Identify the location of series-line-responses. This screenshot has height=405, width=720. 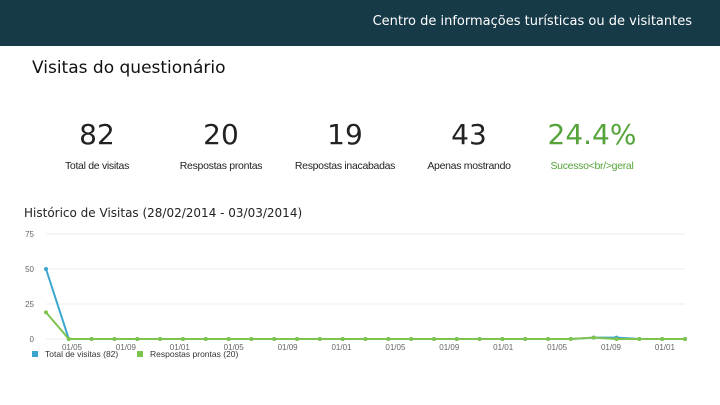
(365, 325).